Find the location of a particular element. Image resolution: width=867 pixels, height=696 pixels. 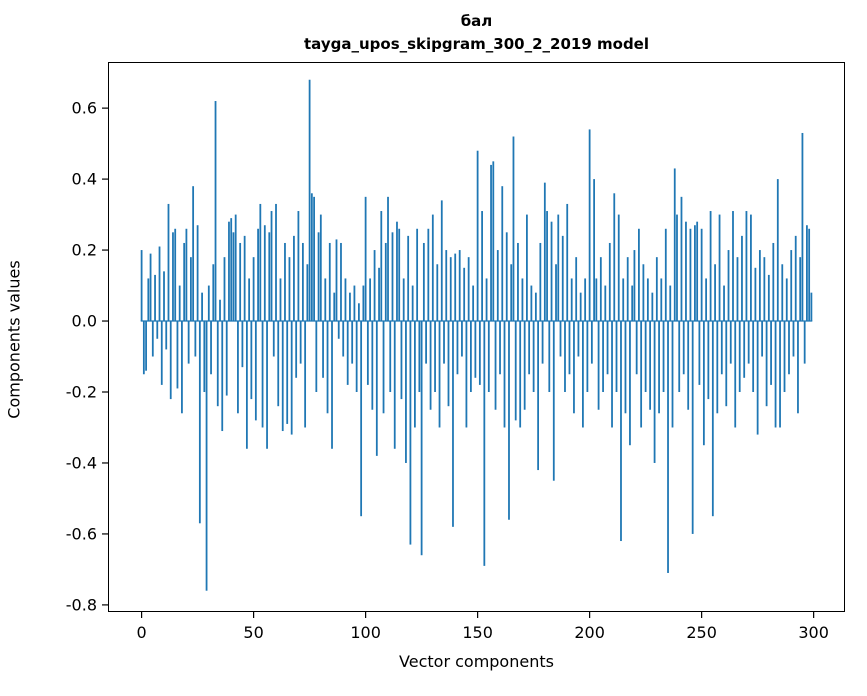

y-tick-label: -0.4 is located at coordinates (81, 462).